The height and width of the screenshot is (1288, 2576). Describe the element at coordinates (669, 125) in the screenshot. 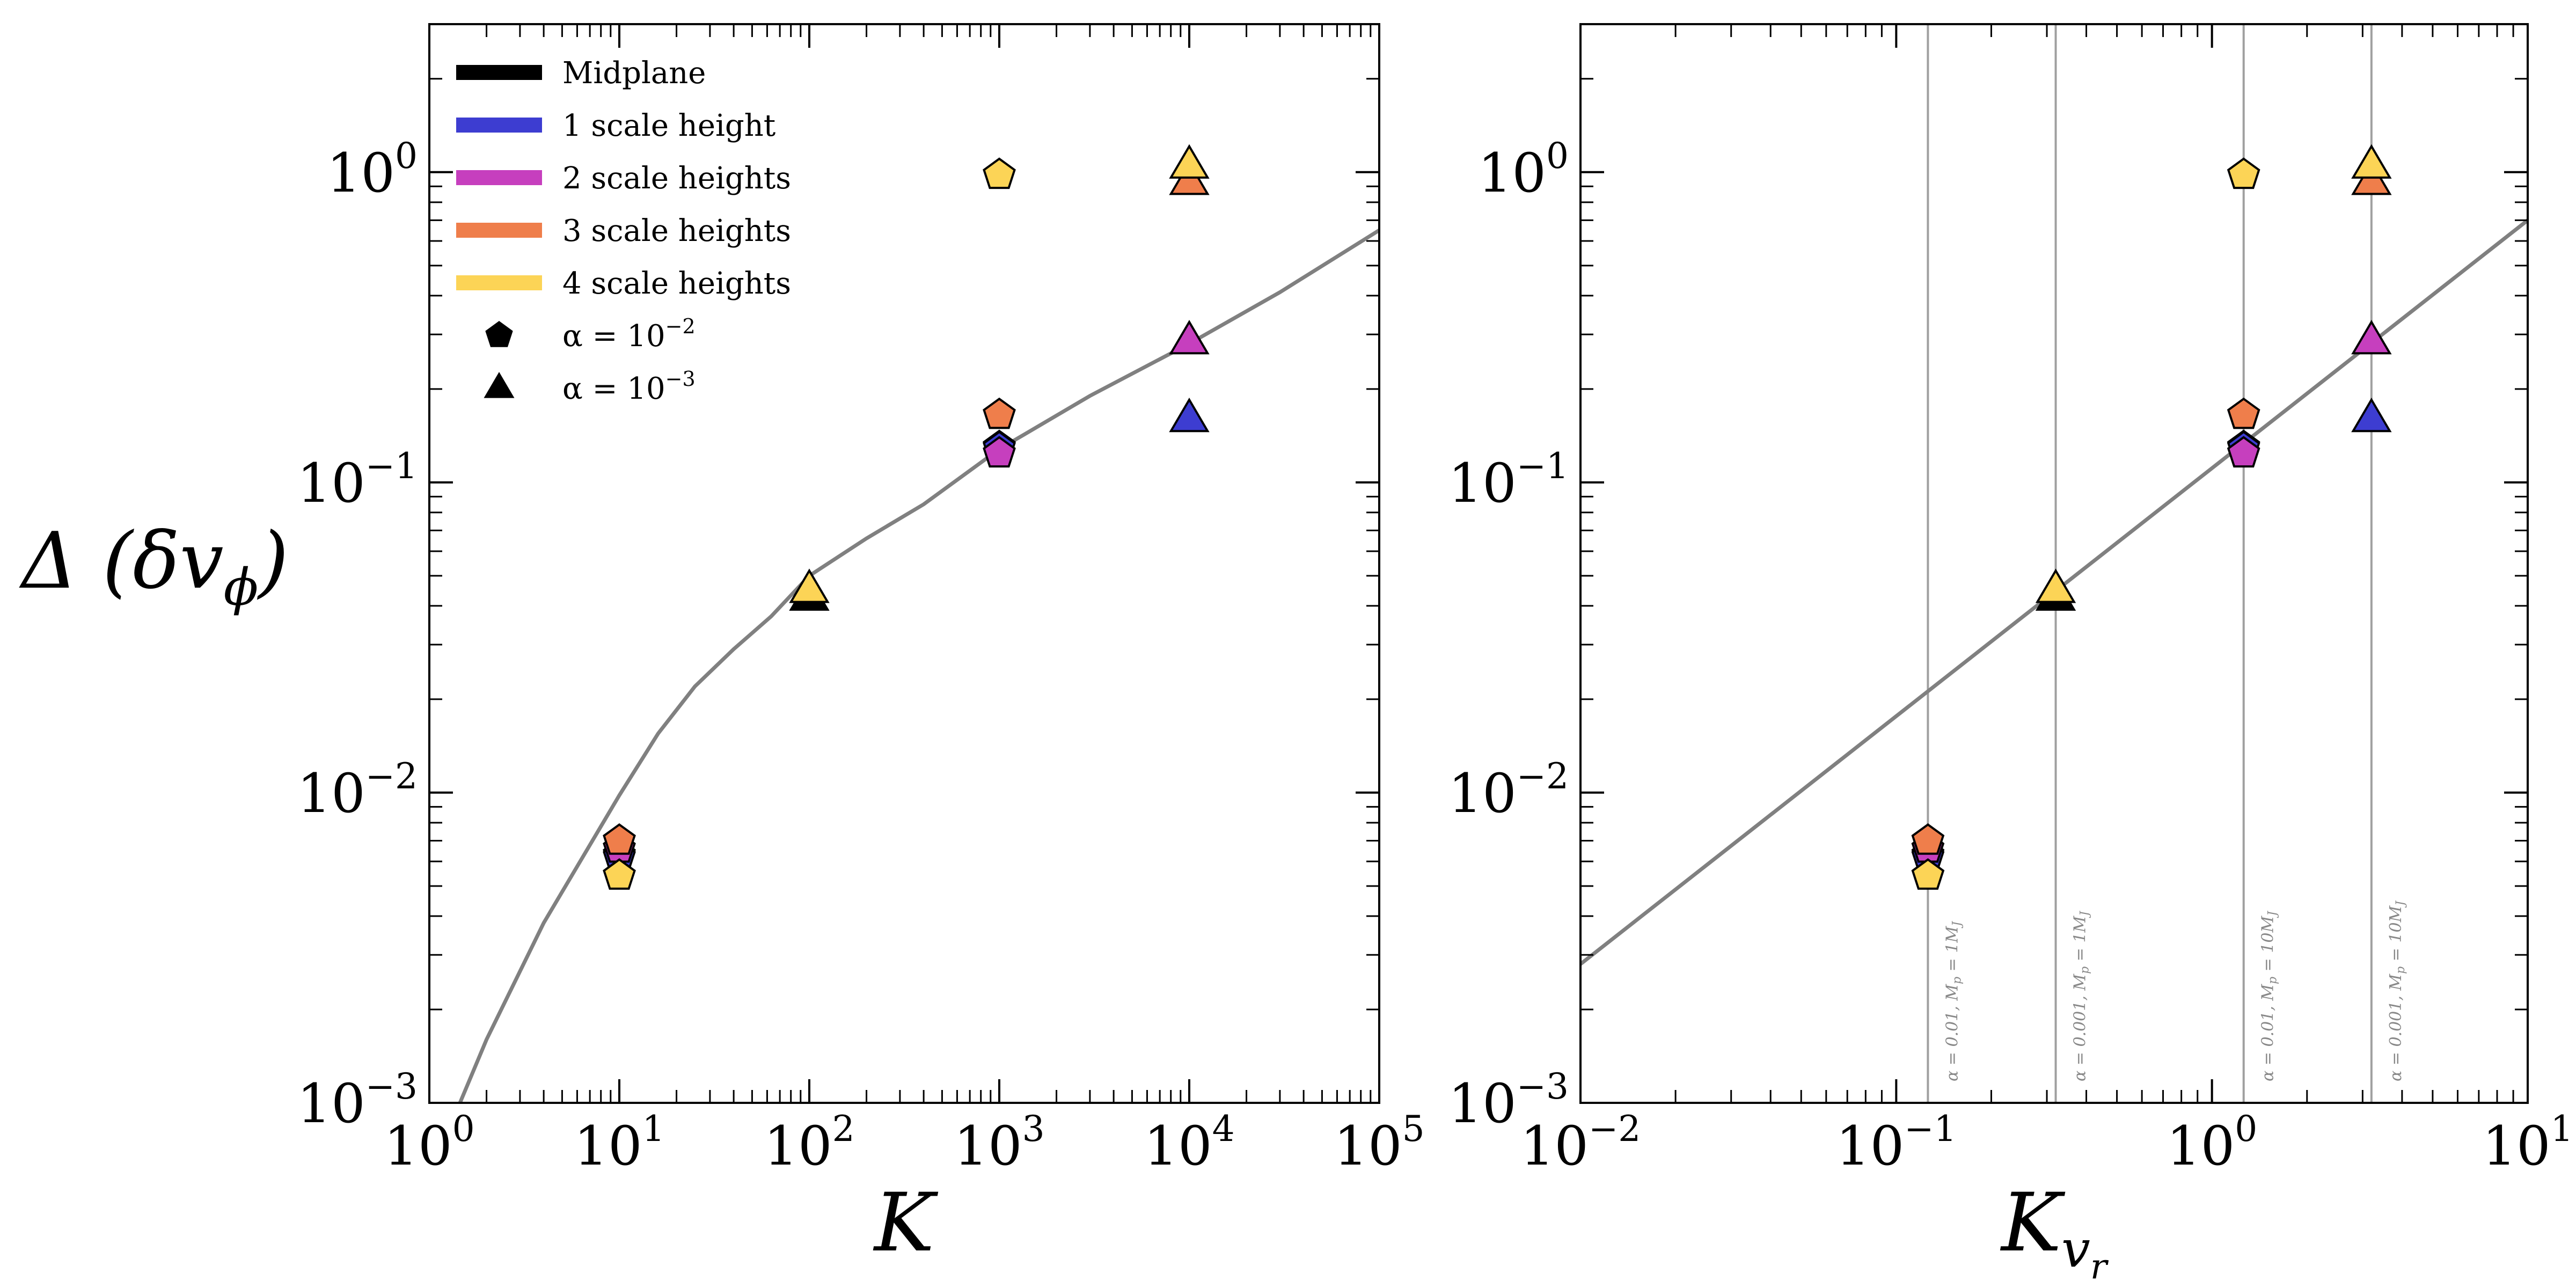

I see `legend-label: 1 scale height` at that location.